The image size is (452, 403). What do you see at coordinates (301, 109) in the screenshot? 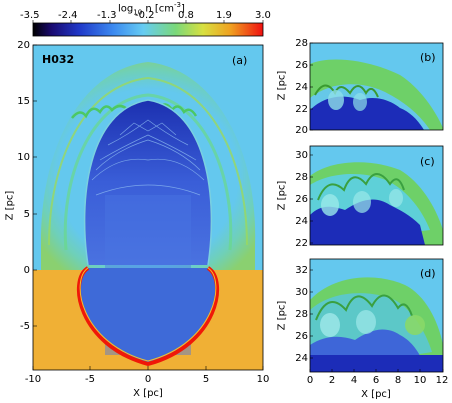
I see `panel-b-ytick-label: 22` at bounding box center [301, 109].